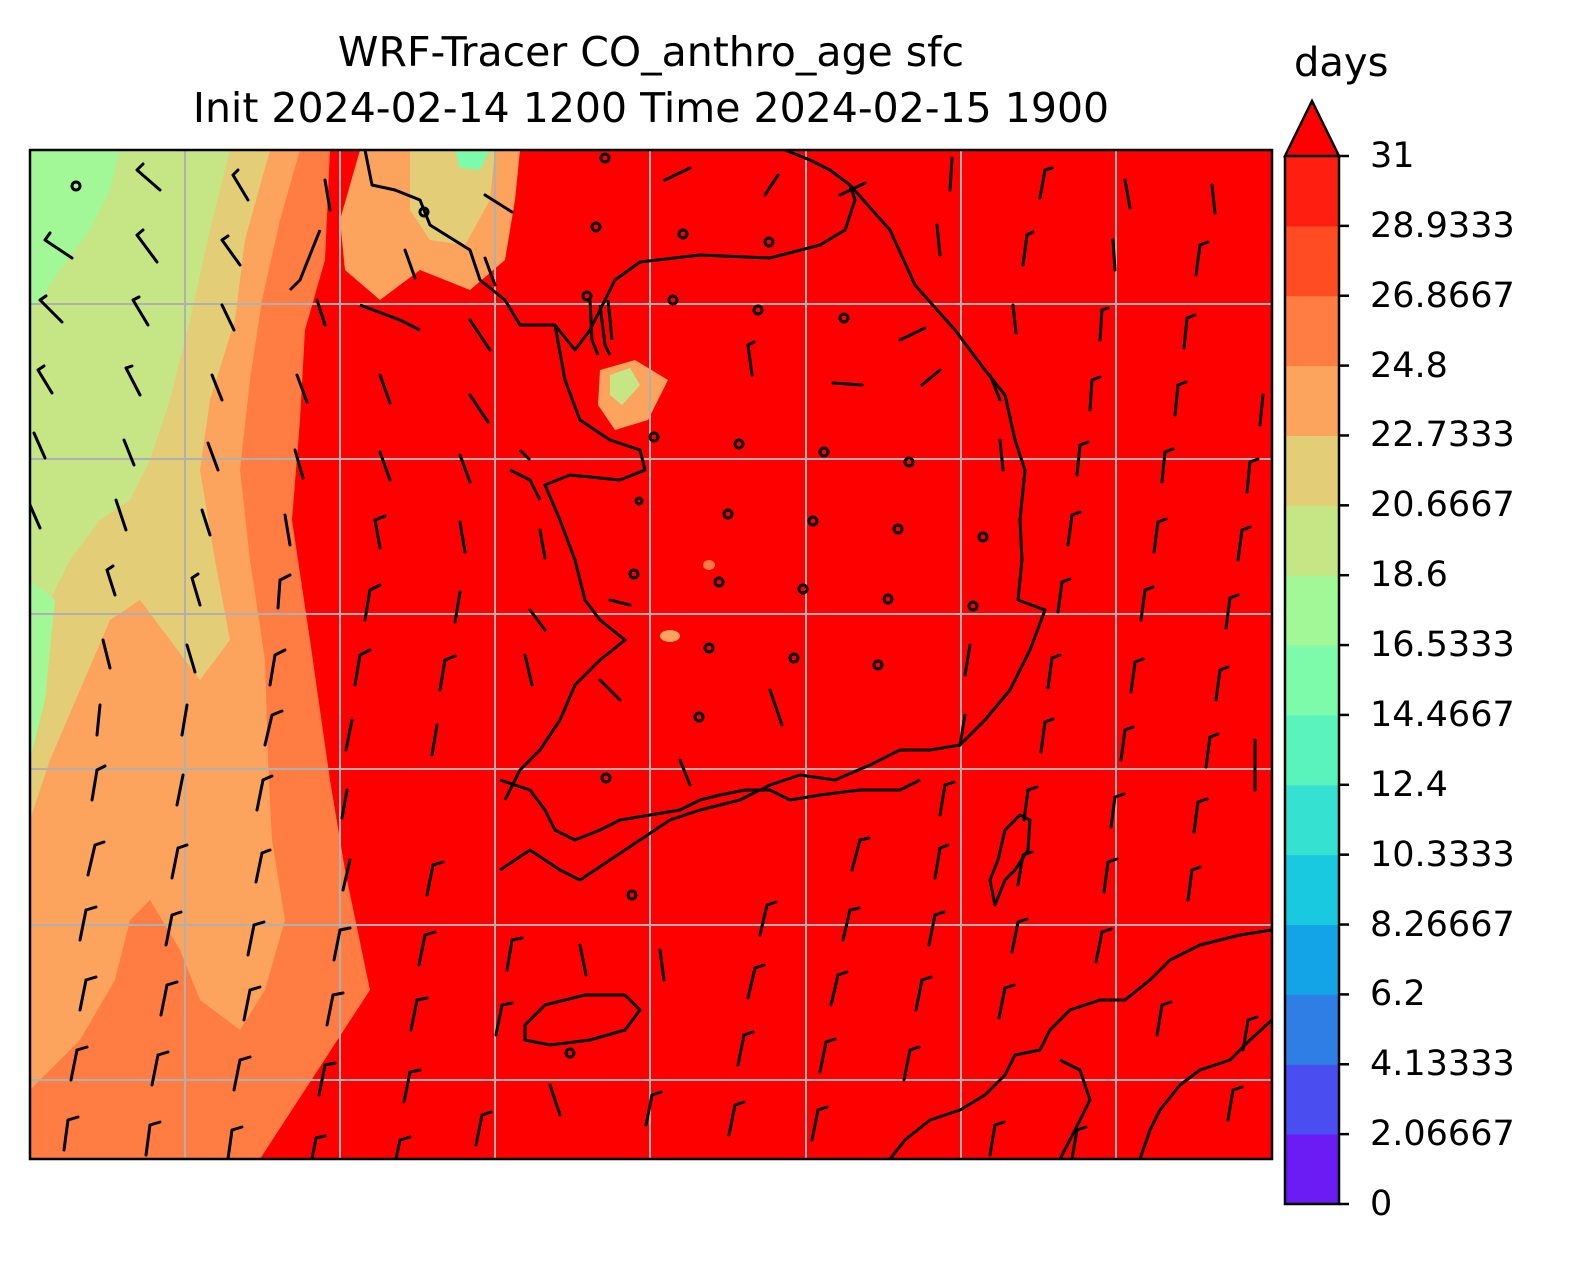  I want to click on colorbar-unit-label: days, so click(1341, 63).